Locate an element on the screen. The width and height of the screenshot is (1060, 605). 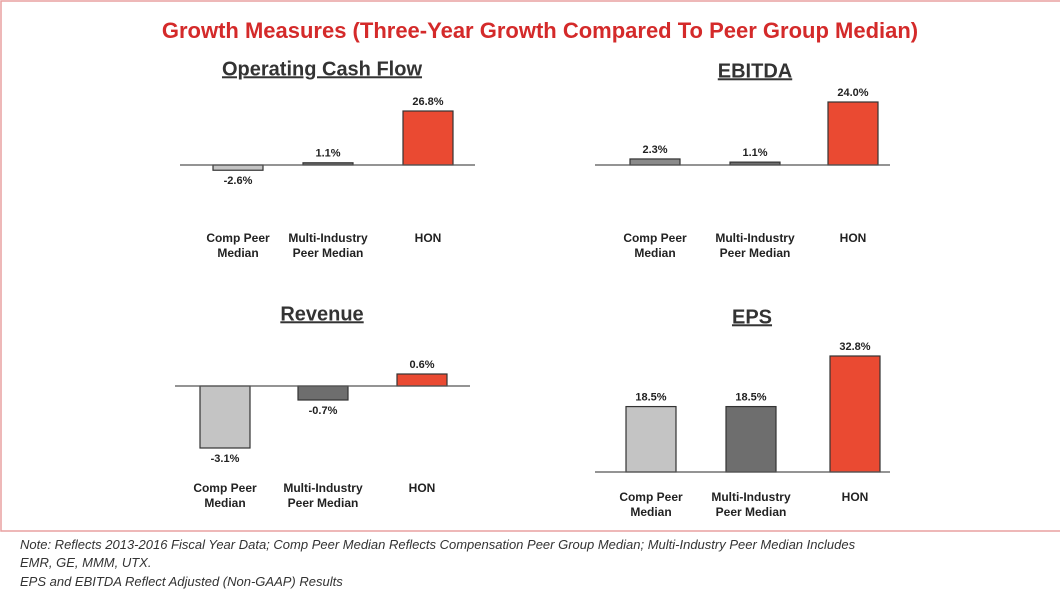
data-label: 2.3% is located at coordinates (654, 150).